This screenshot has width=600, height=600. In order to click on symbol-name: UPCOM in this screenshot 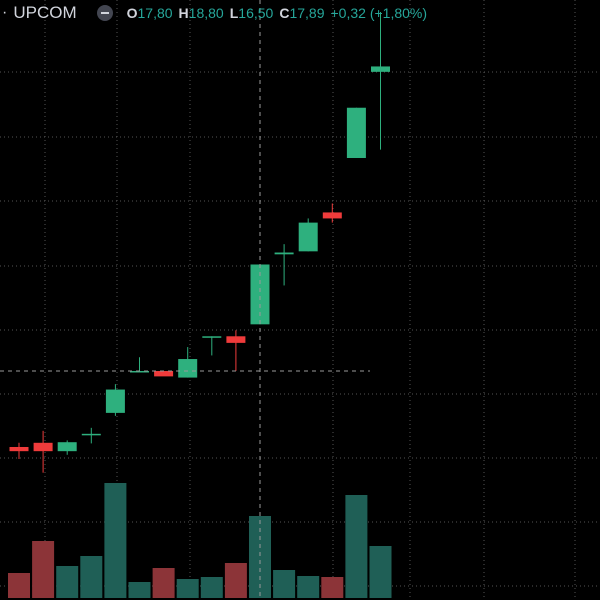, I will do `click(45, 12)`.